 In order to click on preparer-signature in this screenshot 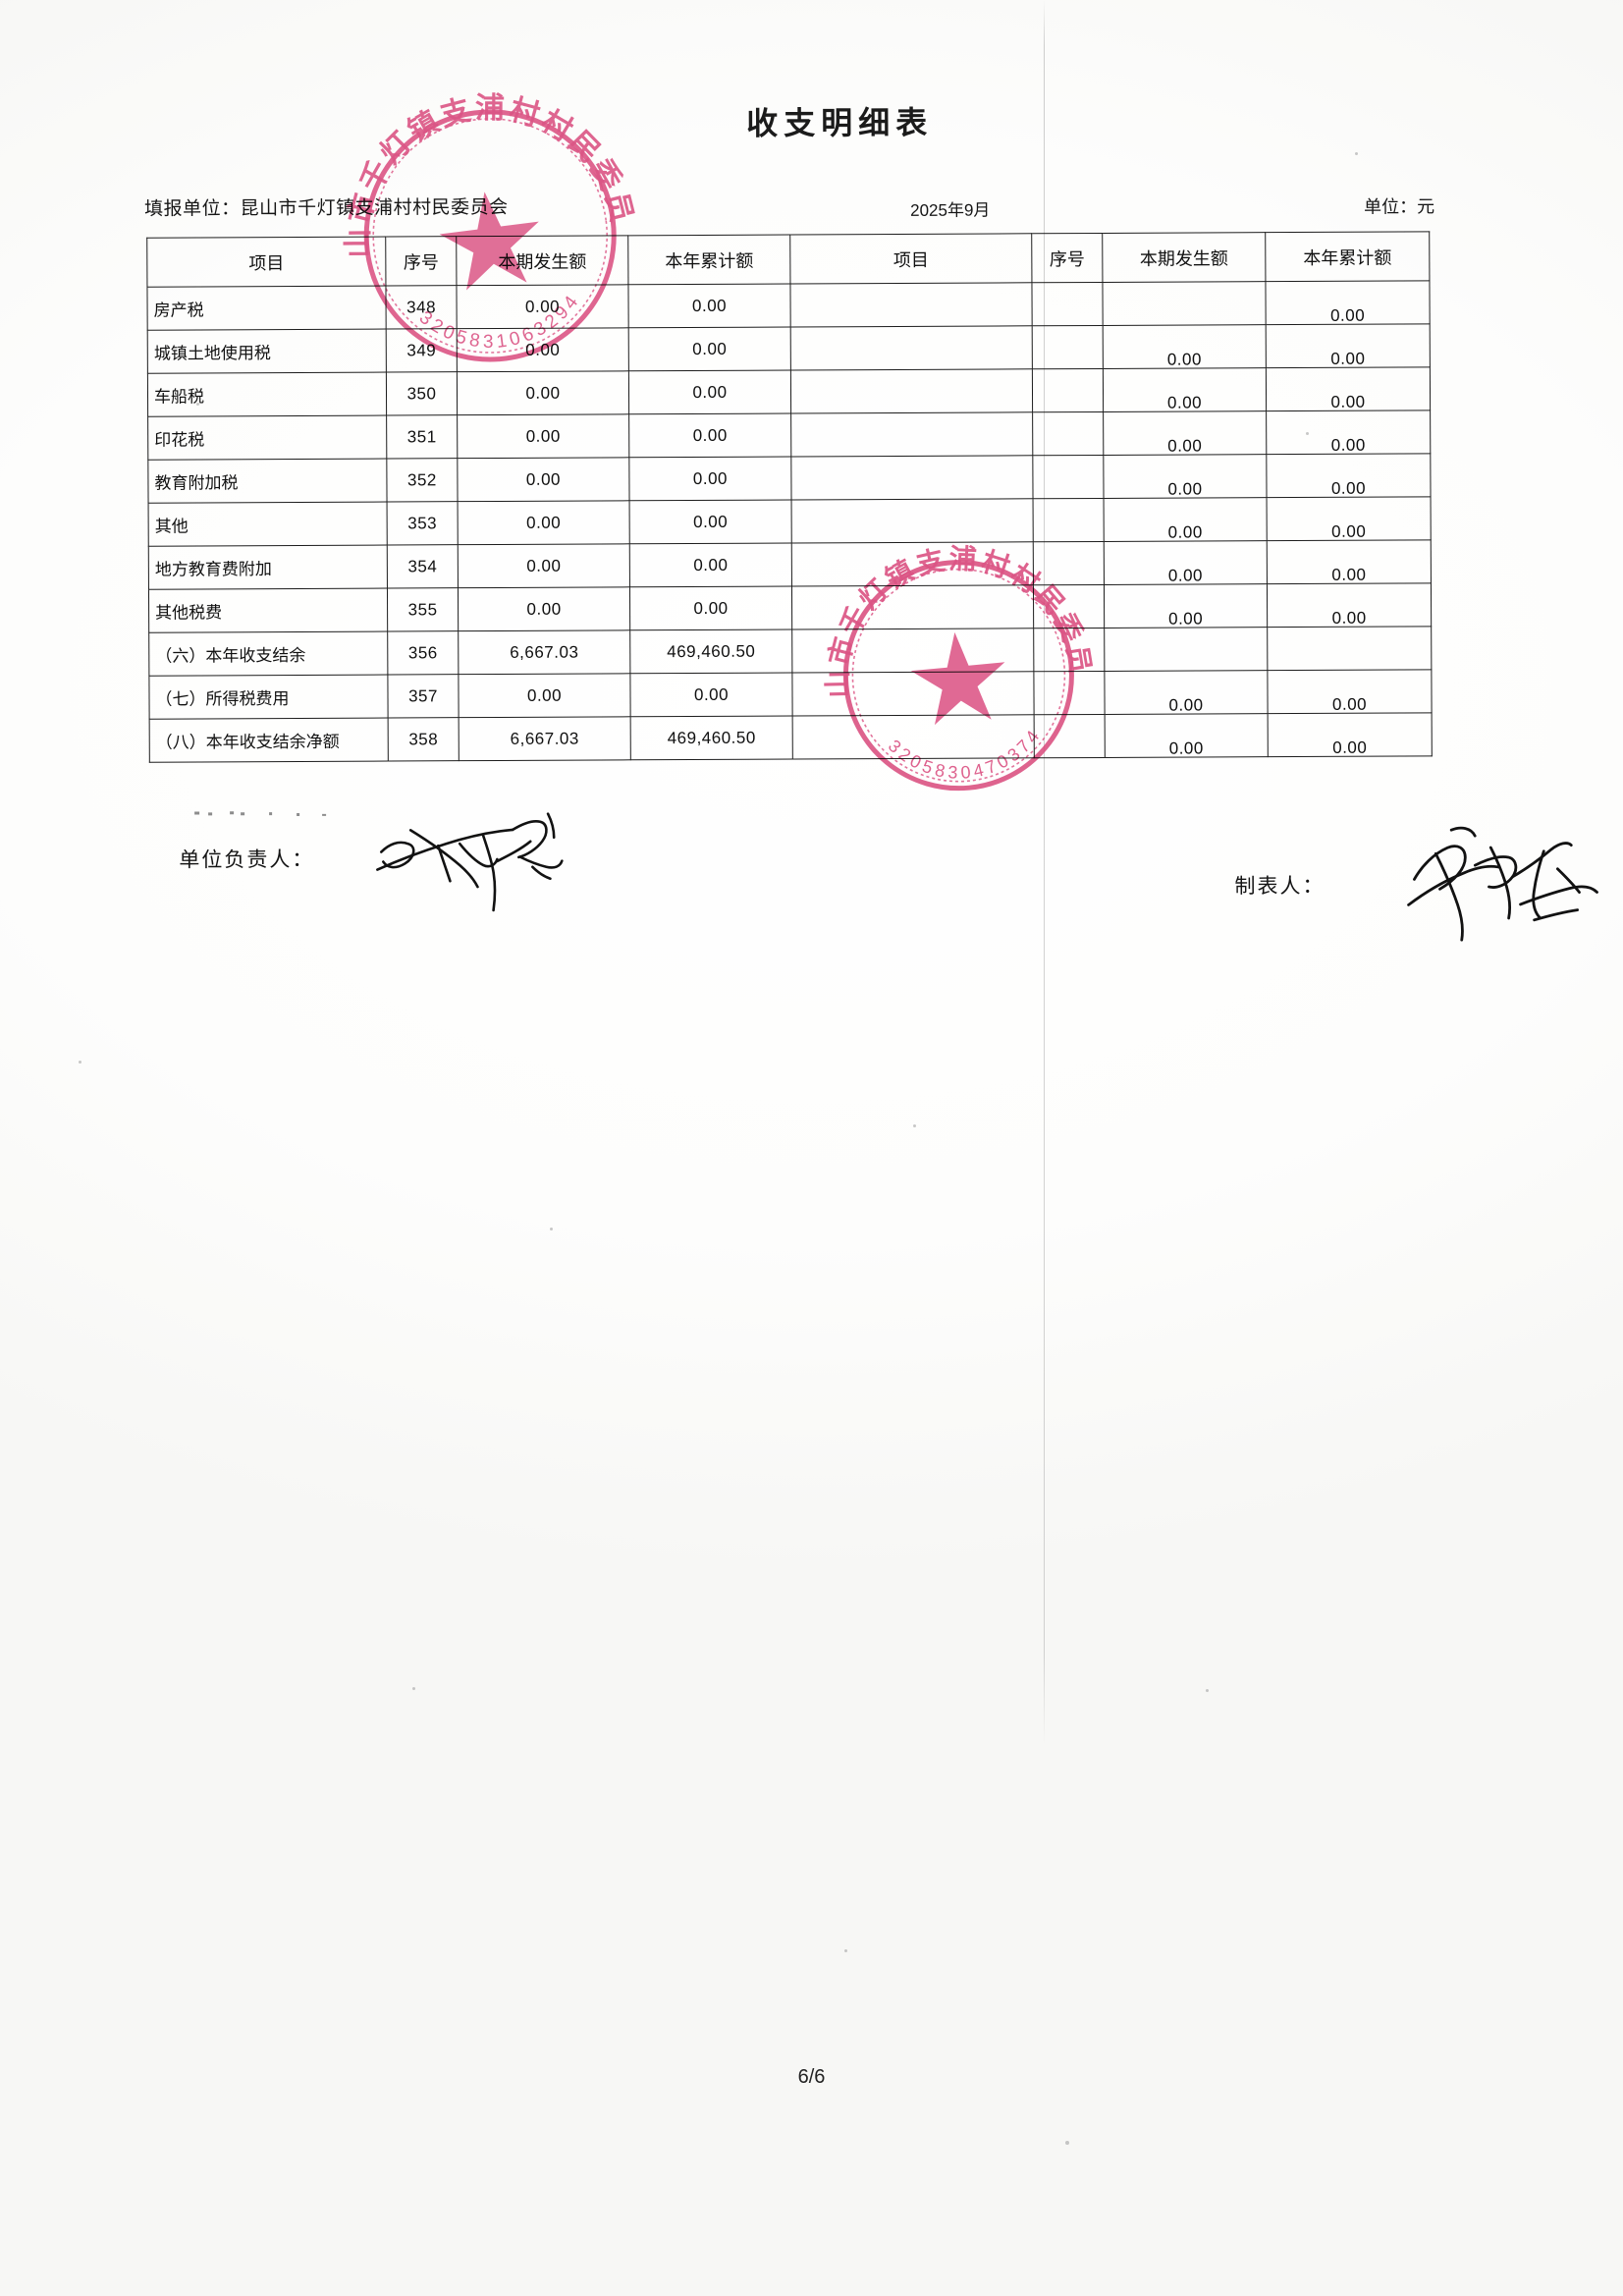, I will do `click(1502, 884)`.